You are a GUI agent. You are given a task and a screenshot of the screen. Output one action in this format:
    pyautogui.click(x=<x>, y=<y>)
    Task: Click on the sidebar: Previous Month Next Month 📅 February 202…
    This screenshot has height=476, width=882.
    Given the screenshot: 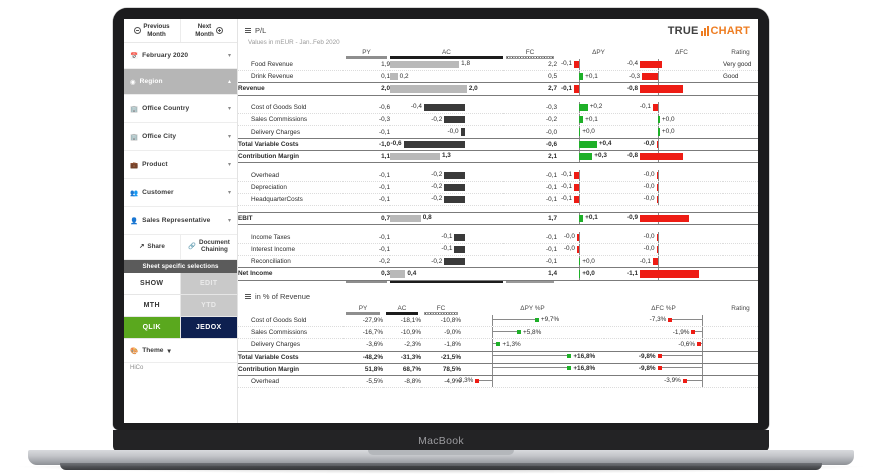 What is the action you would take?
    pyautogui.click(x=181, y=221)
    